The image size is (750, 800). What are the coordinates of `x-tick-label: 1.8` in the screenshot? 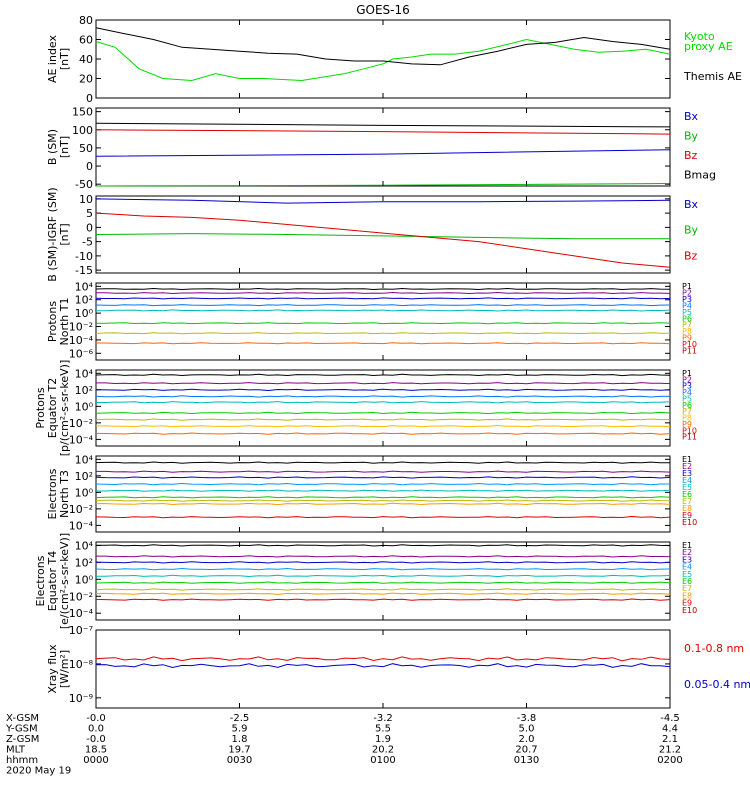 It's located at (240, 739).